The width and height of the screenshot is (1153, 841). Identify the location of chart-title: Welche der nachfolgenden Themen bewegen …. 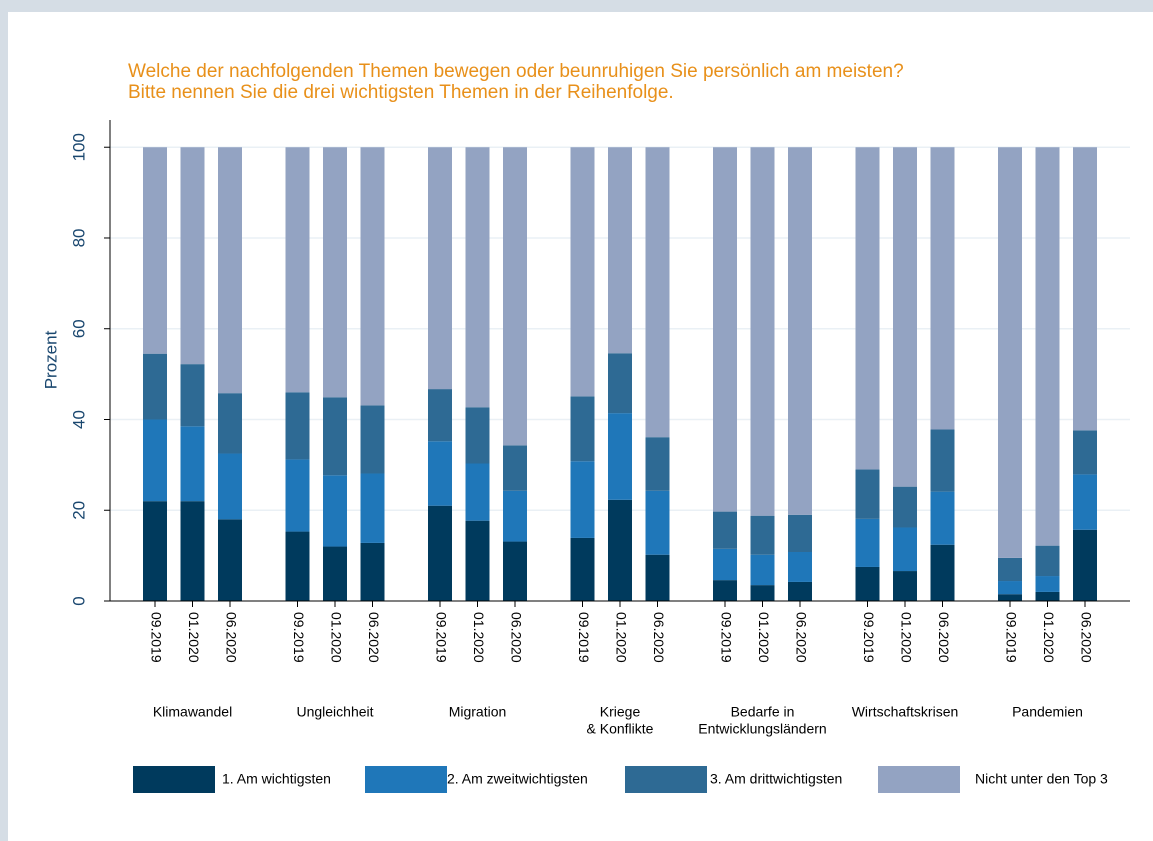
(516, 71).